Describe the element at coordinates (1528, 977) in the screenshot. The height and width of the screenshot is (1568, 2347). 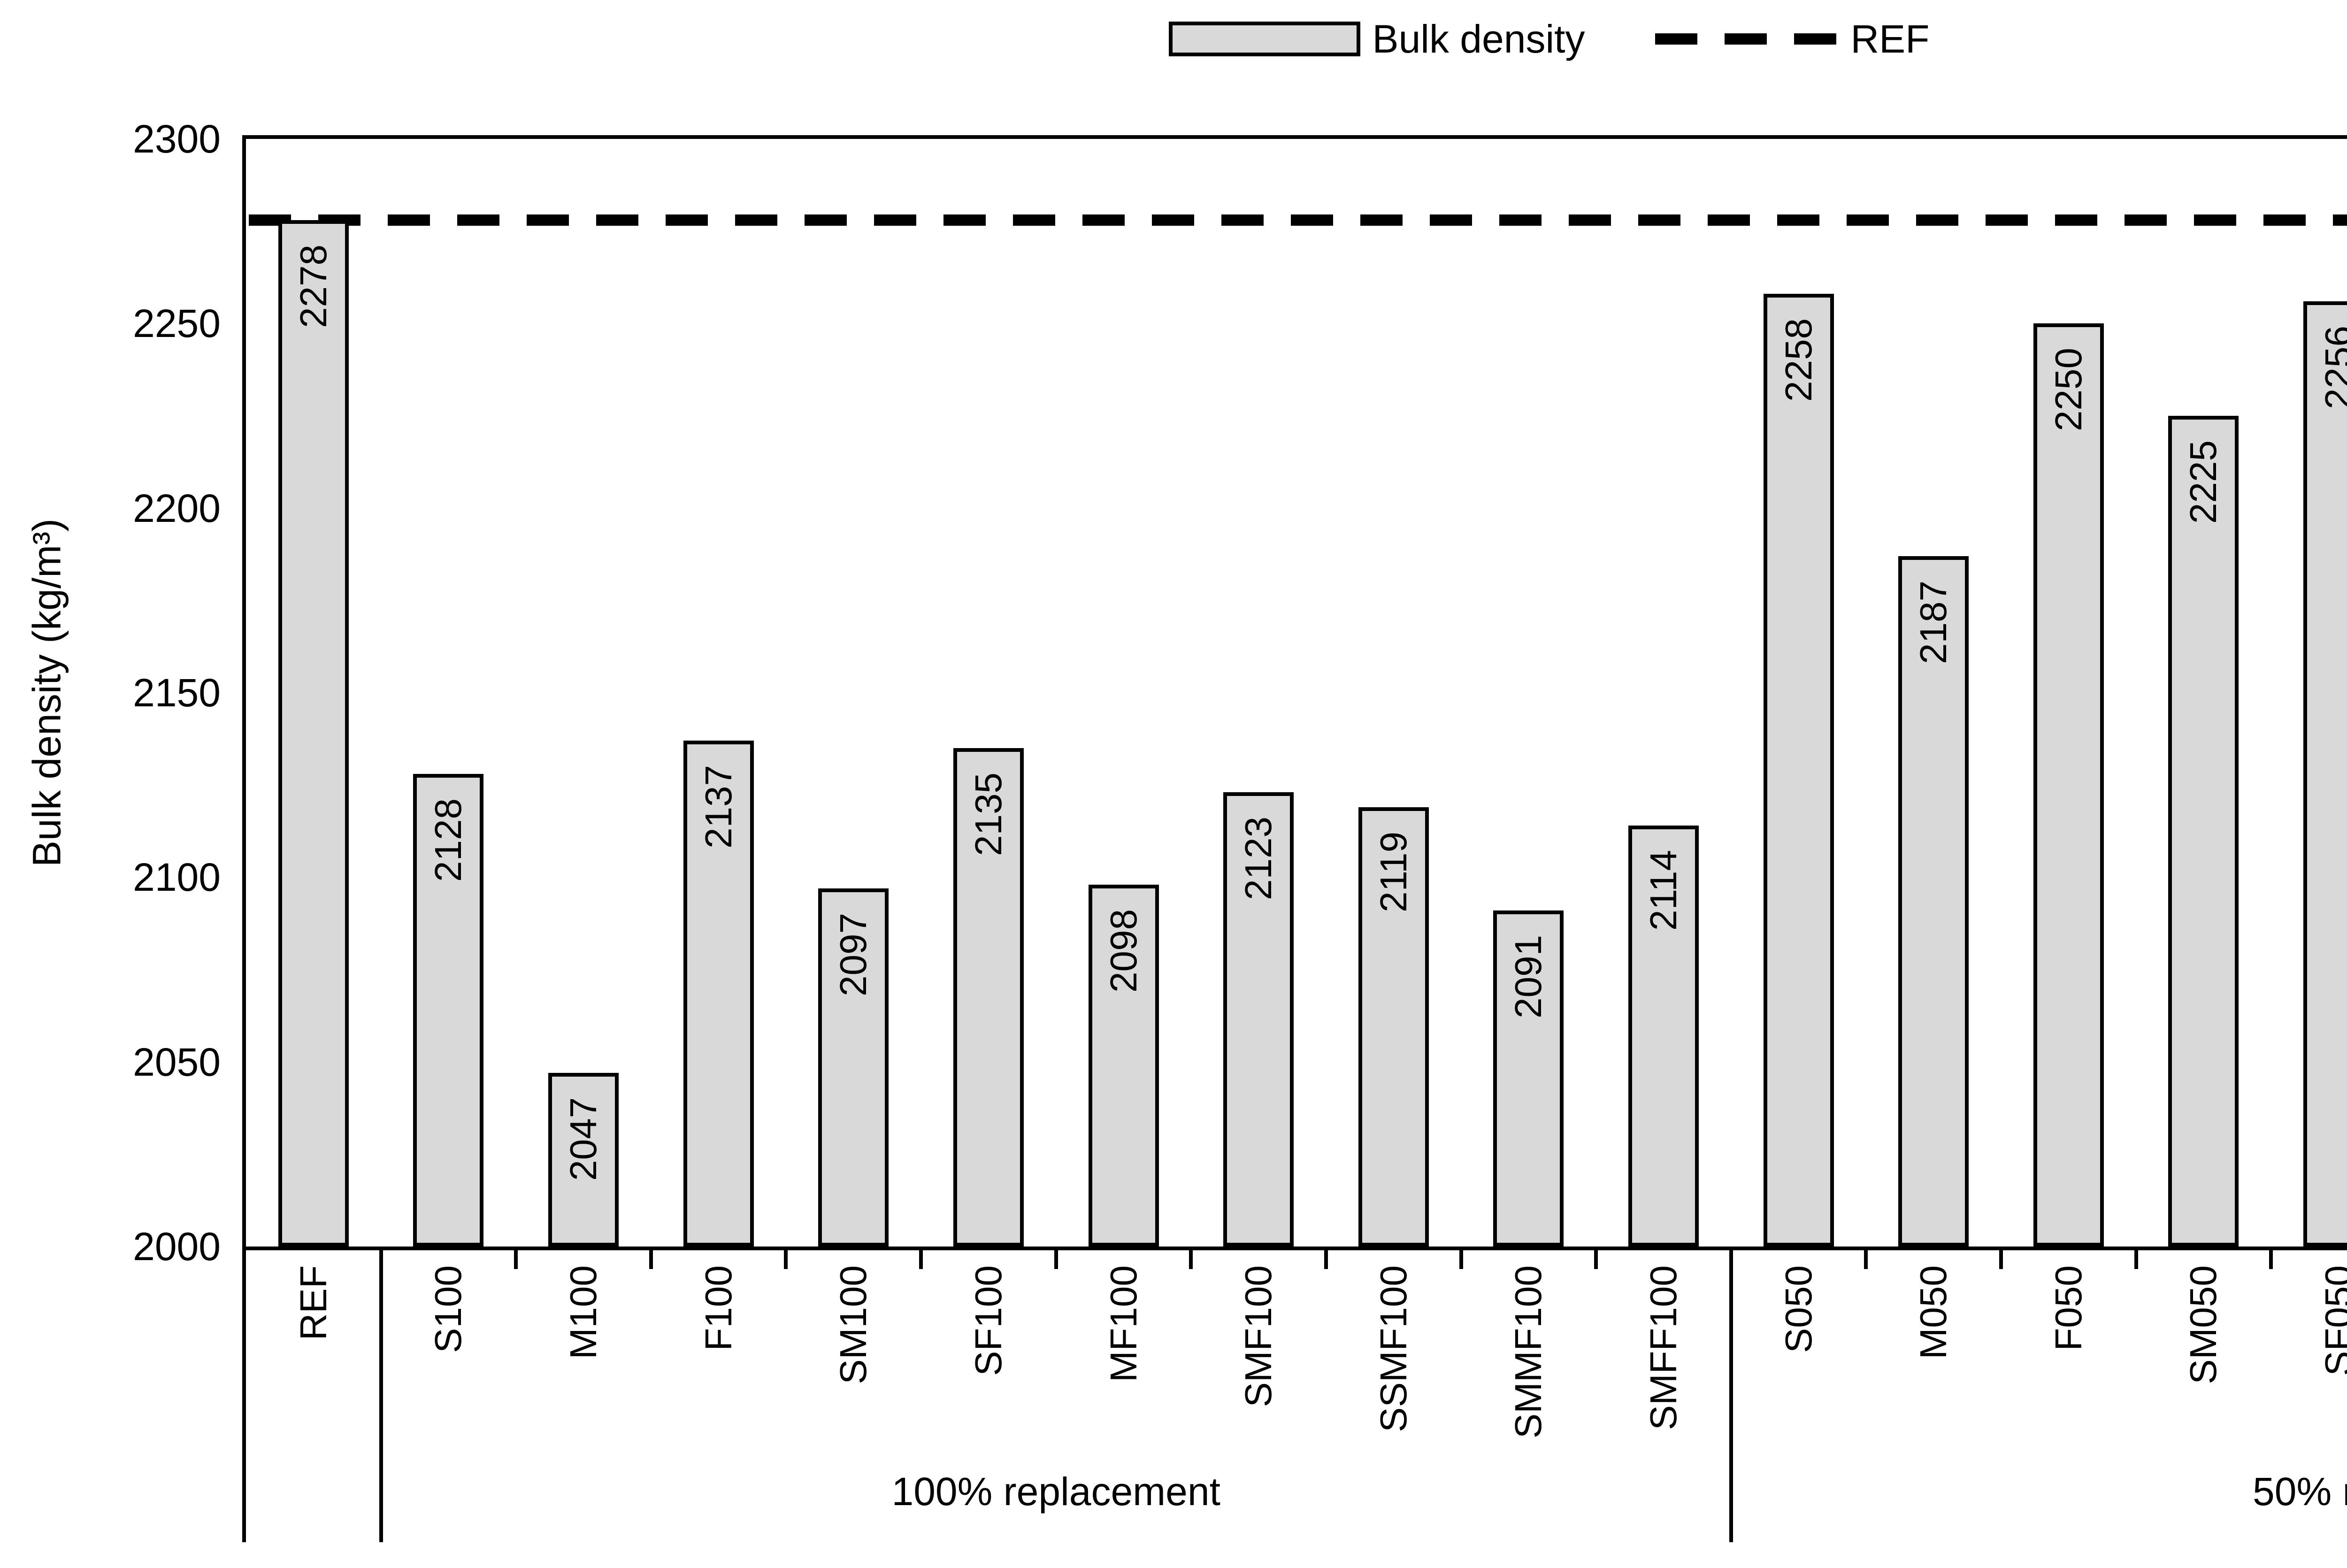
I see `bar-value-label: 2091` at that location.